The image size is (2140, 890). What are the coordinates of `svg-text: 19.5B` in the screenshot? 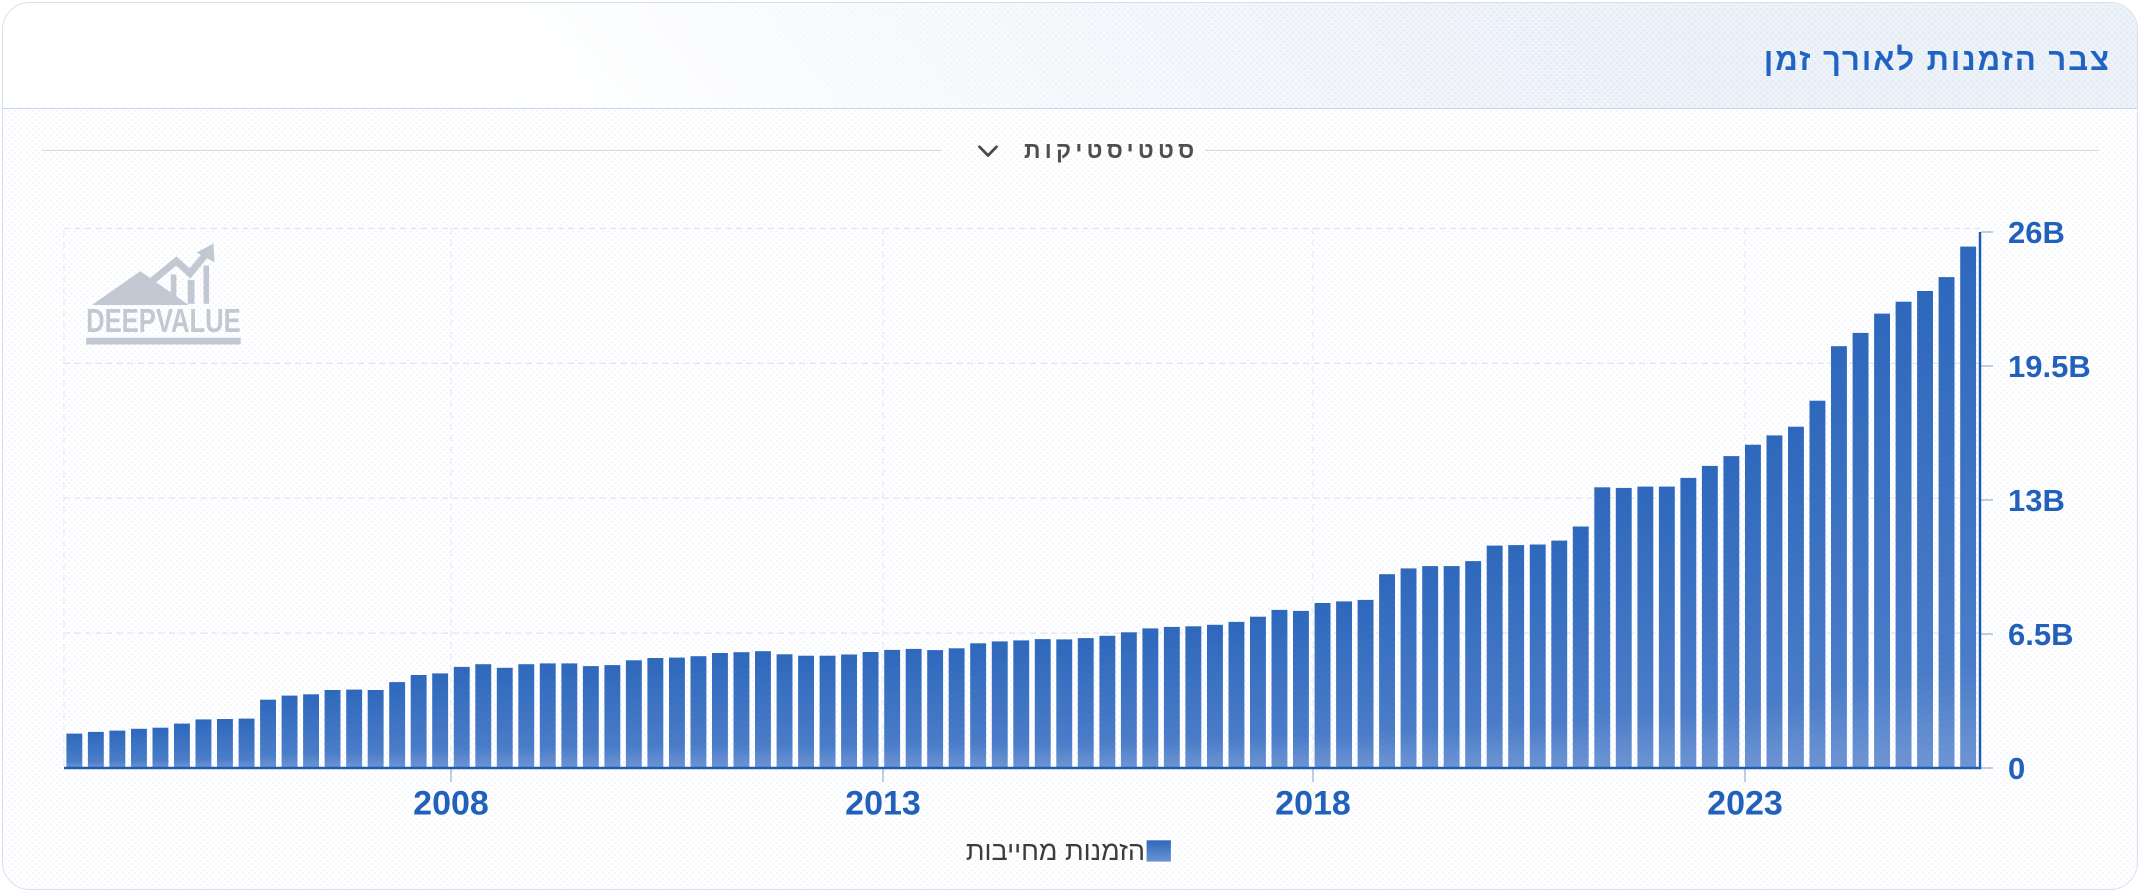 It's located at (2049, 366).